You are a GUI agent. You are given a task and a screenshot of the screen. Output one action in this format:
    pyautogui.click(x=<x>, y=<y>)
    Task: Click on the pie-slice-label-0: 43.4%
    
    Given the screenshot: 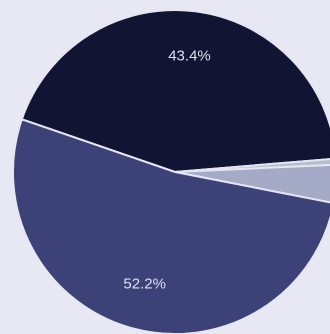 What is the action you would take?
    pyautogui.click(x=189, y=55)
    